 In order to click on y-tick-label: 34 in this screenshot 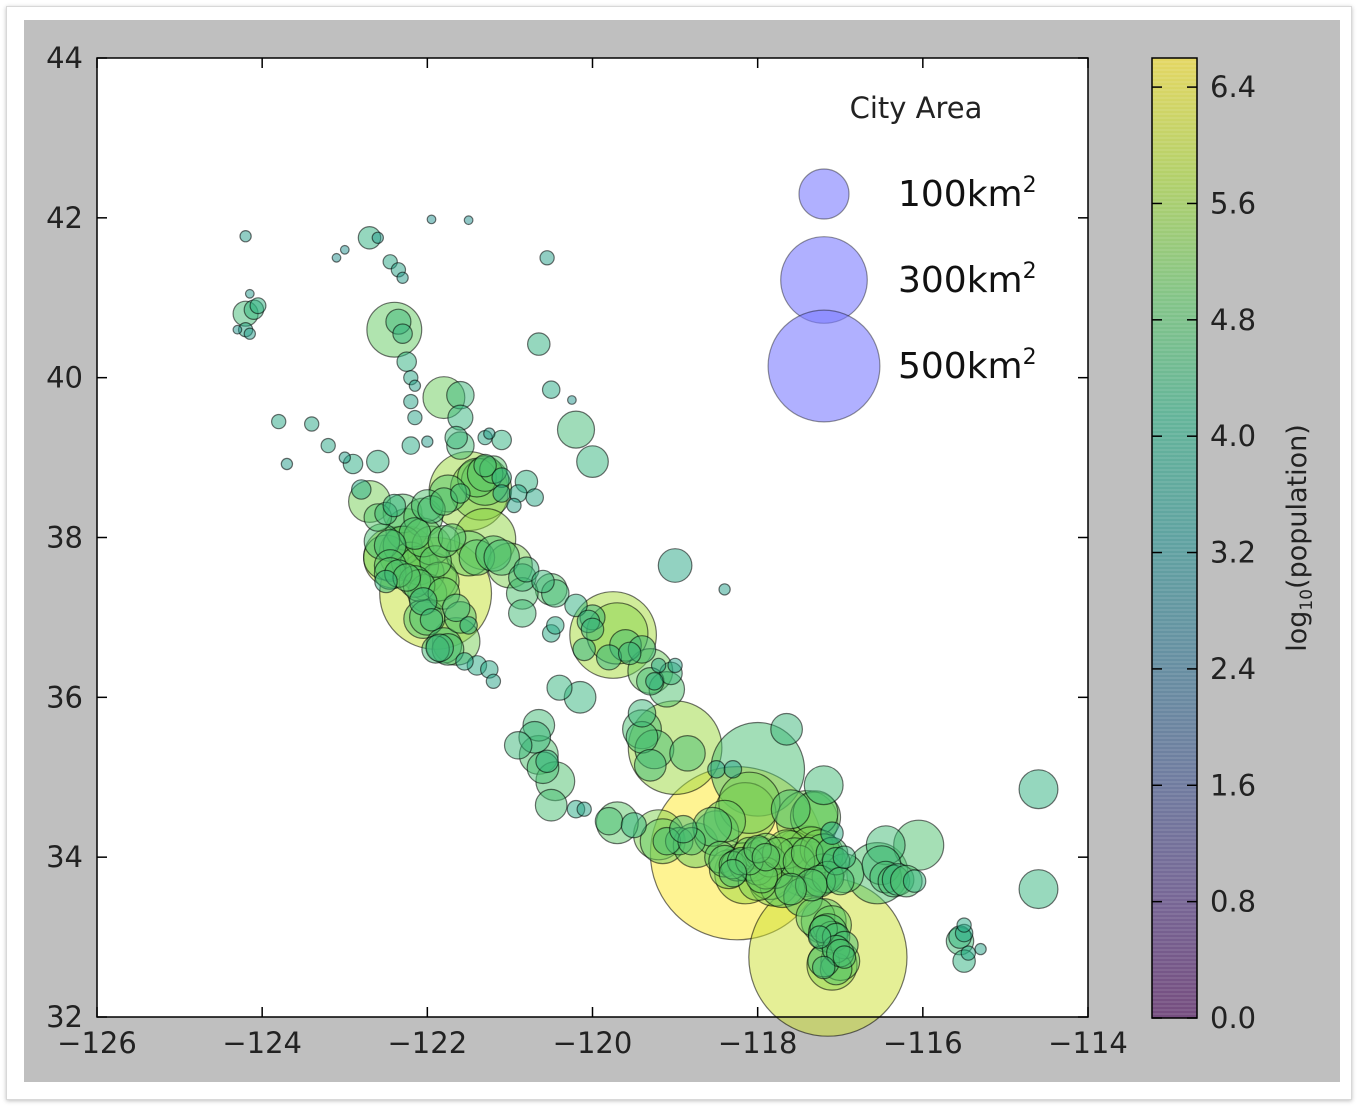, I will do `click(64, 857)`.